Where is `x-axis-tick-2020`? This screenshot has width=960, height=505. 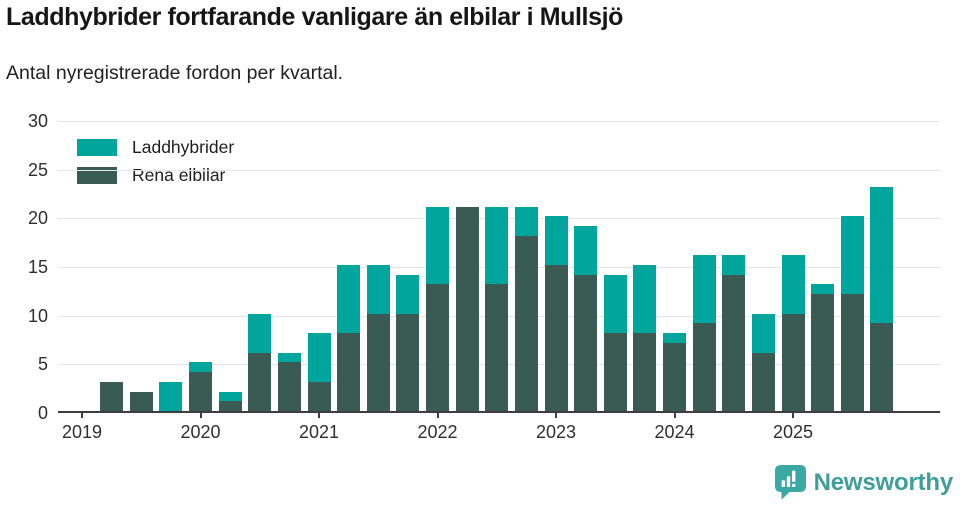 x-axis-tick-2020 is located at coordinates (200, 415).